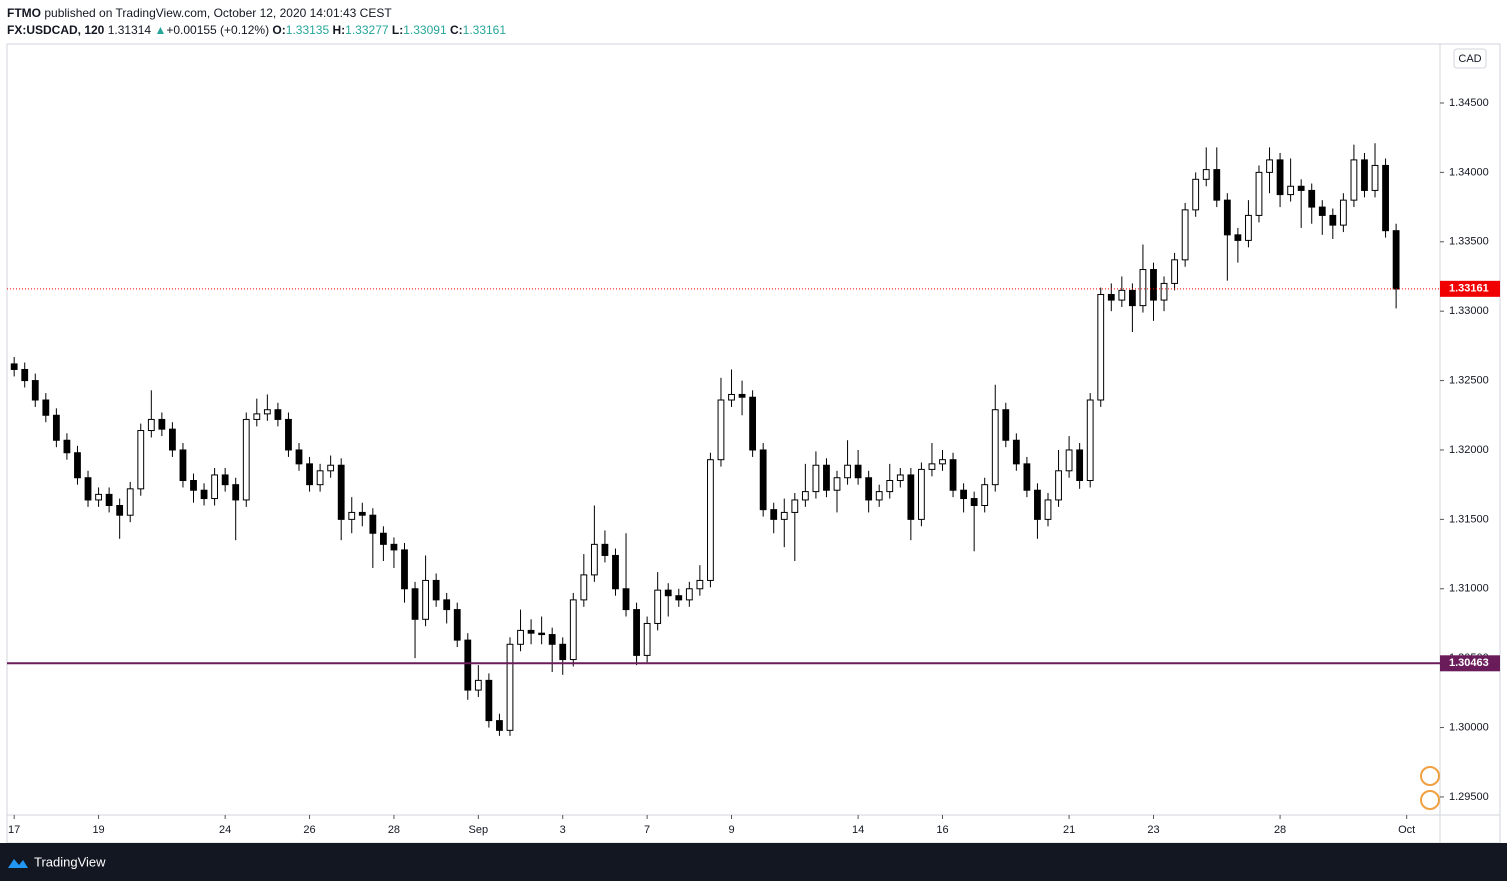  Describe the element at coordinates (98, 830) in the screenshot. I see `x-tick-label: 19` at that location.